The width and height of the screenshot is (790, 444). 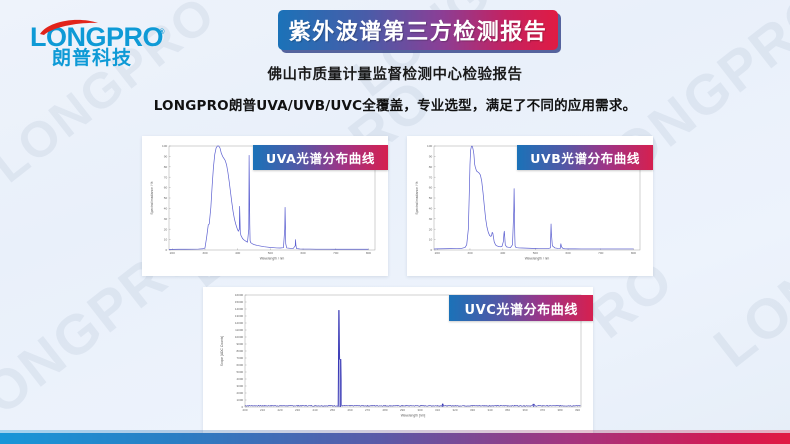 I want to click on svg-text: 15000, so click(x=239, y=302).